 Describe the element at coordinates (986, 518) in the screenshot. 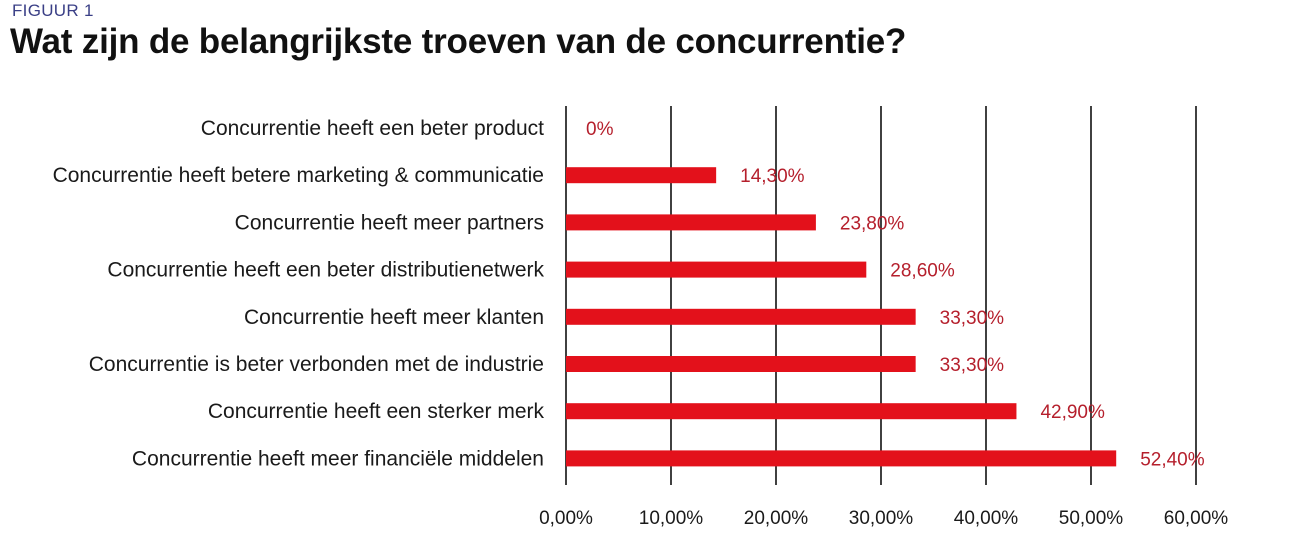

I see `x-tick-label: 40,00%` at that location.